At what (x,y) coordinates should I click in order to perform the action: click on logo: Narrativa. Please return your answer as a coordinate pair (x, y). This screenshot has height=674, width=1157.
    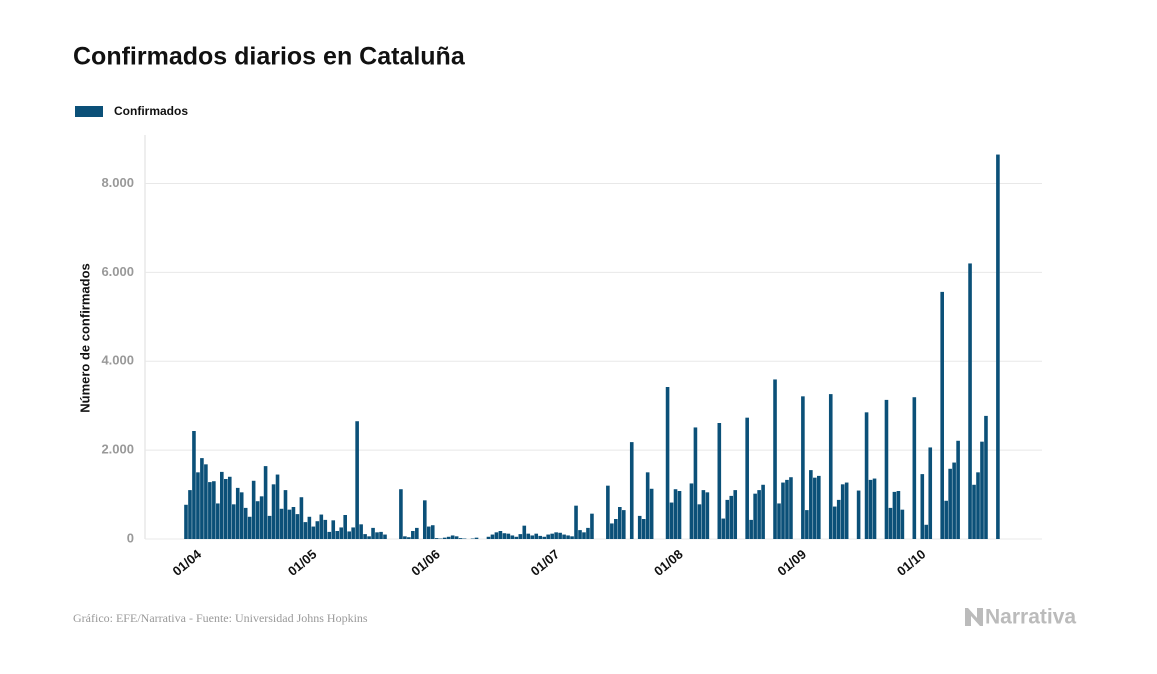
    Looking at the image, I should click on (1030, 617).